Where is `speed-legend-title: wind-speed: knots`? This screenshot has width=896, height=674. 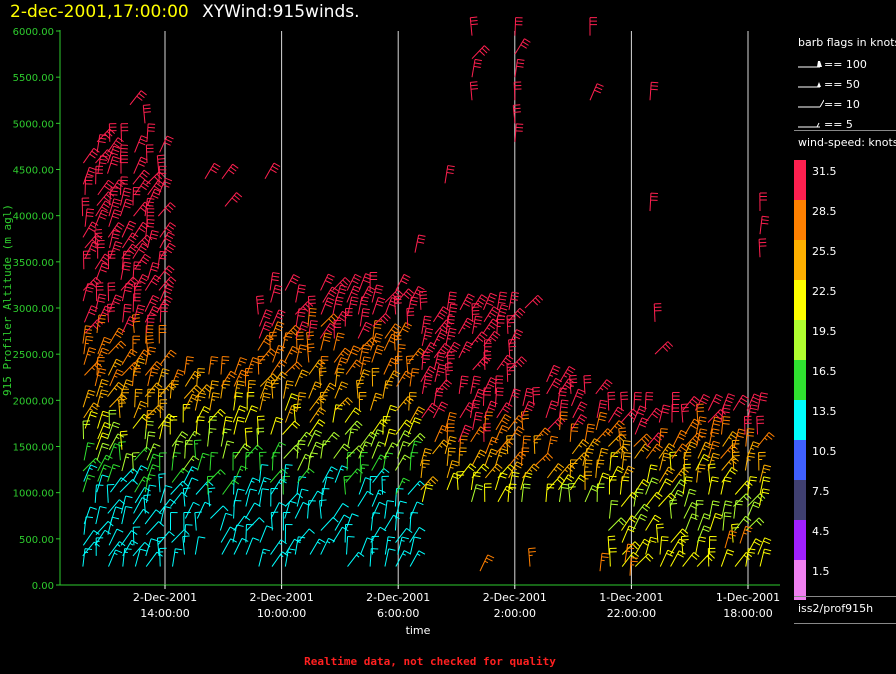
speed-legend-title: wind-speed: knots is located at coordinates (847, 142).